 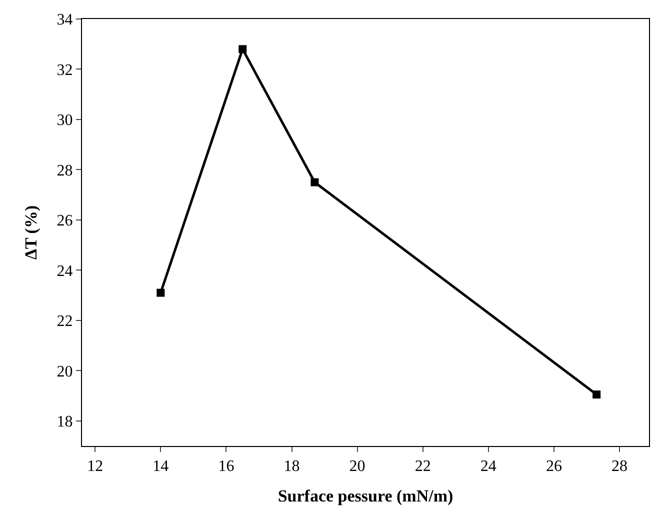 What do you see at coordinates (64, 321) in the screenshot?
I see `y-tick-label: 22` at bounding box center [64, 321].